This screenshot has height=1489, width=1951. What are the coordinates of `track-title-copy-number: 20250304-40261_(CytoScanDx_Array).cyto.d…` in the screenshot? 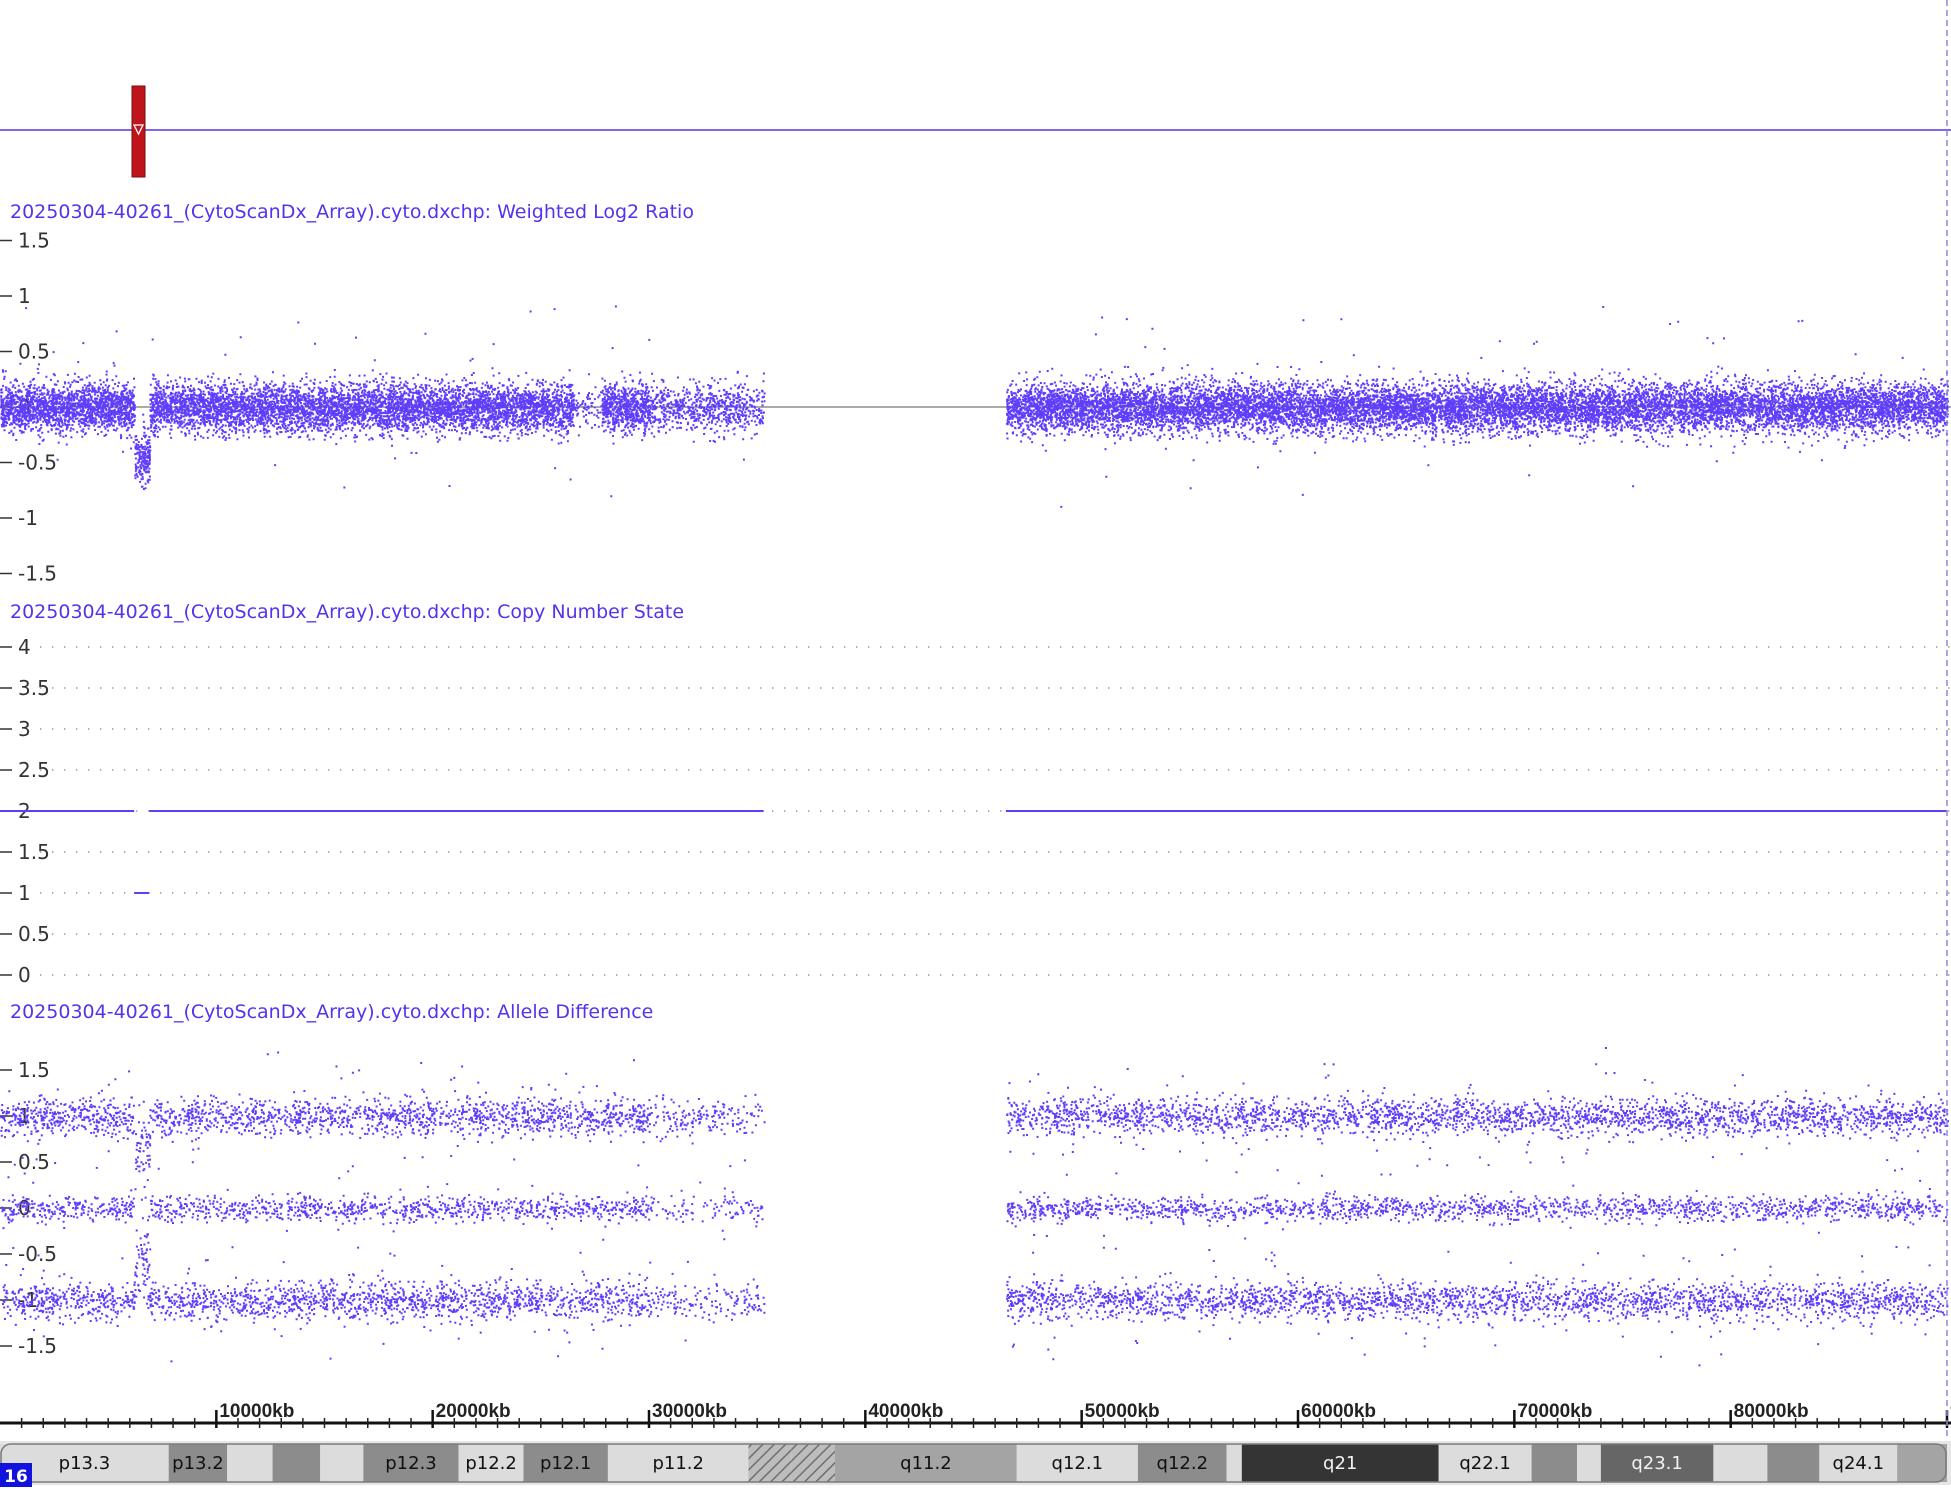 It's located at (347, 612).